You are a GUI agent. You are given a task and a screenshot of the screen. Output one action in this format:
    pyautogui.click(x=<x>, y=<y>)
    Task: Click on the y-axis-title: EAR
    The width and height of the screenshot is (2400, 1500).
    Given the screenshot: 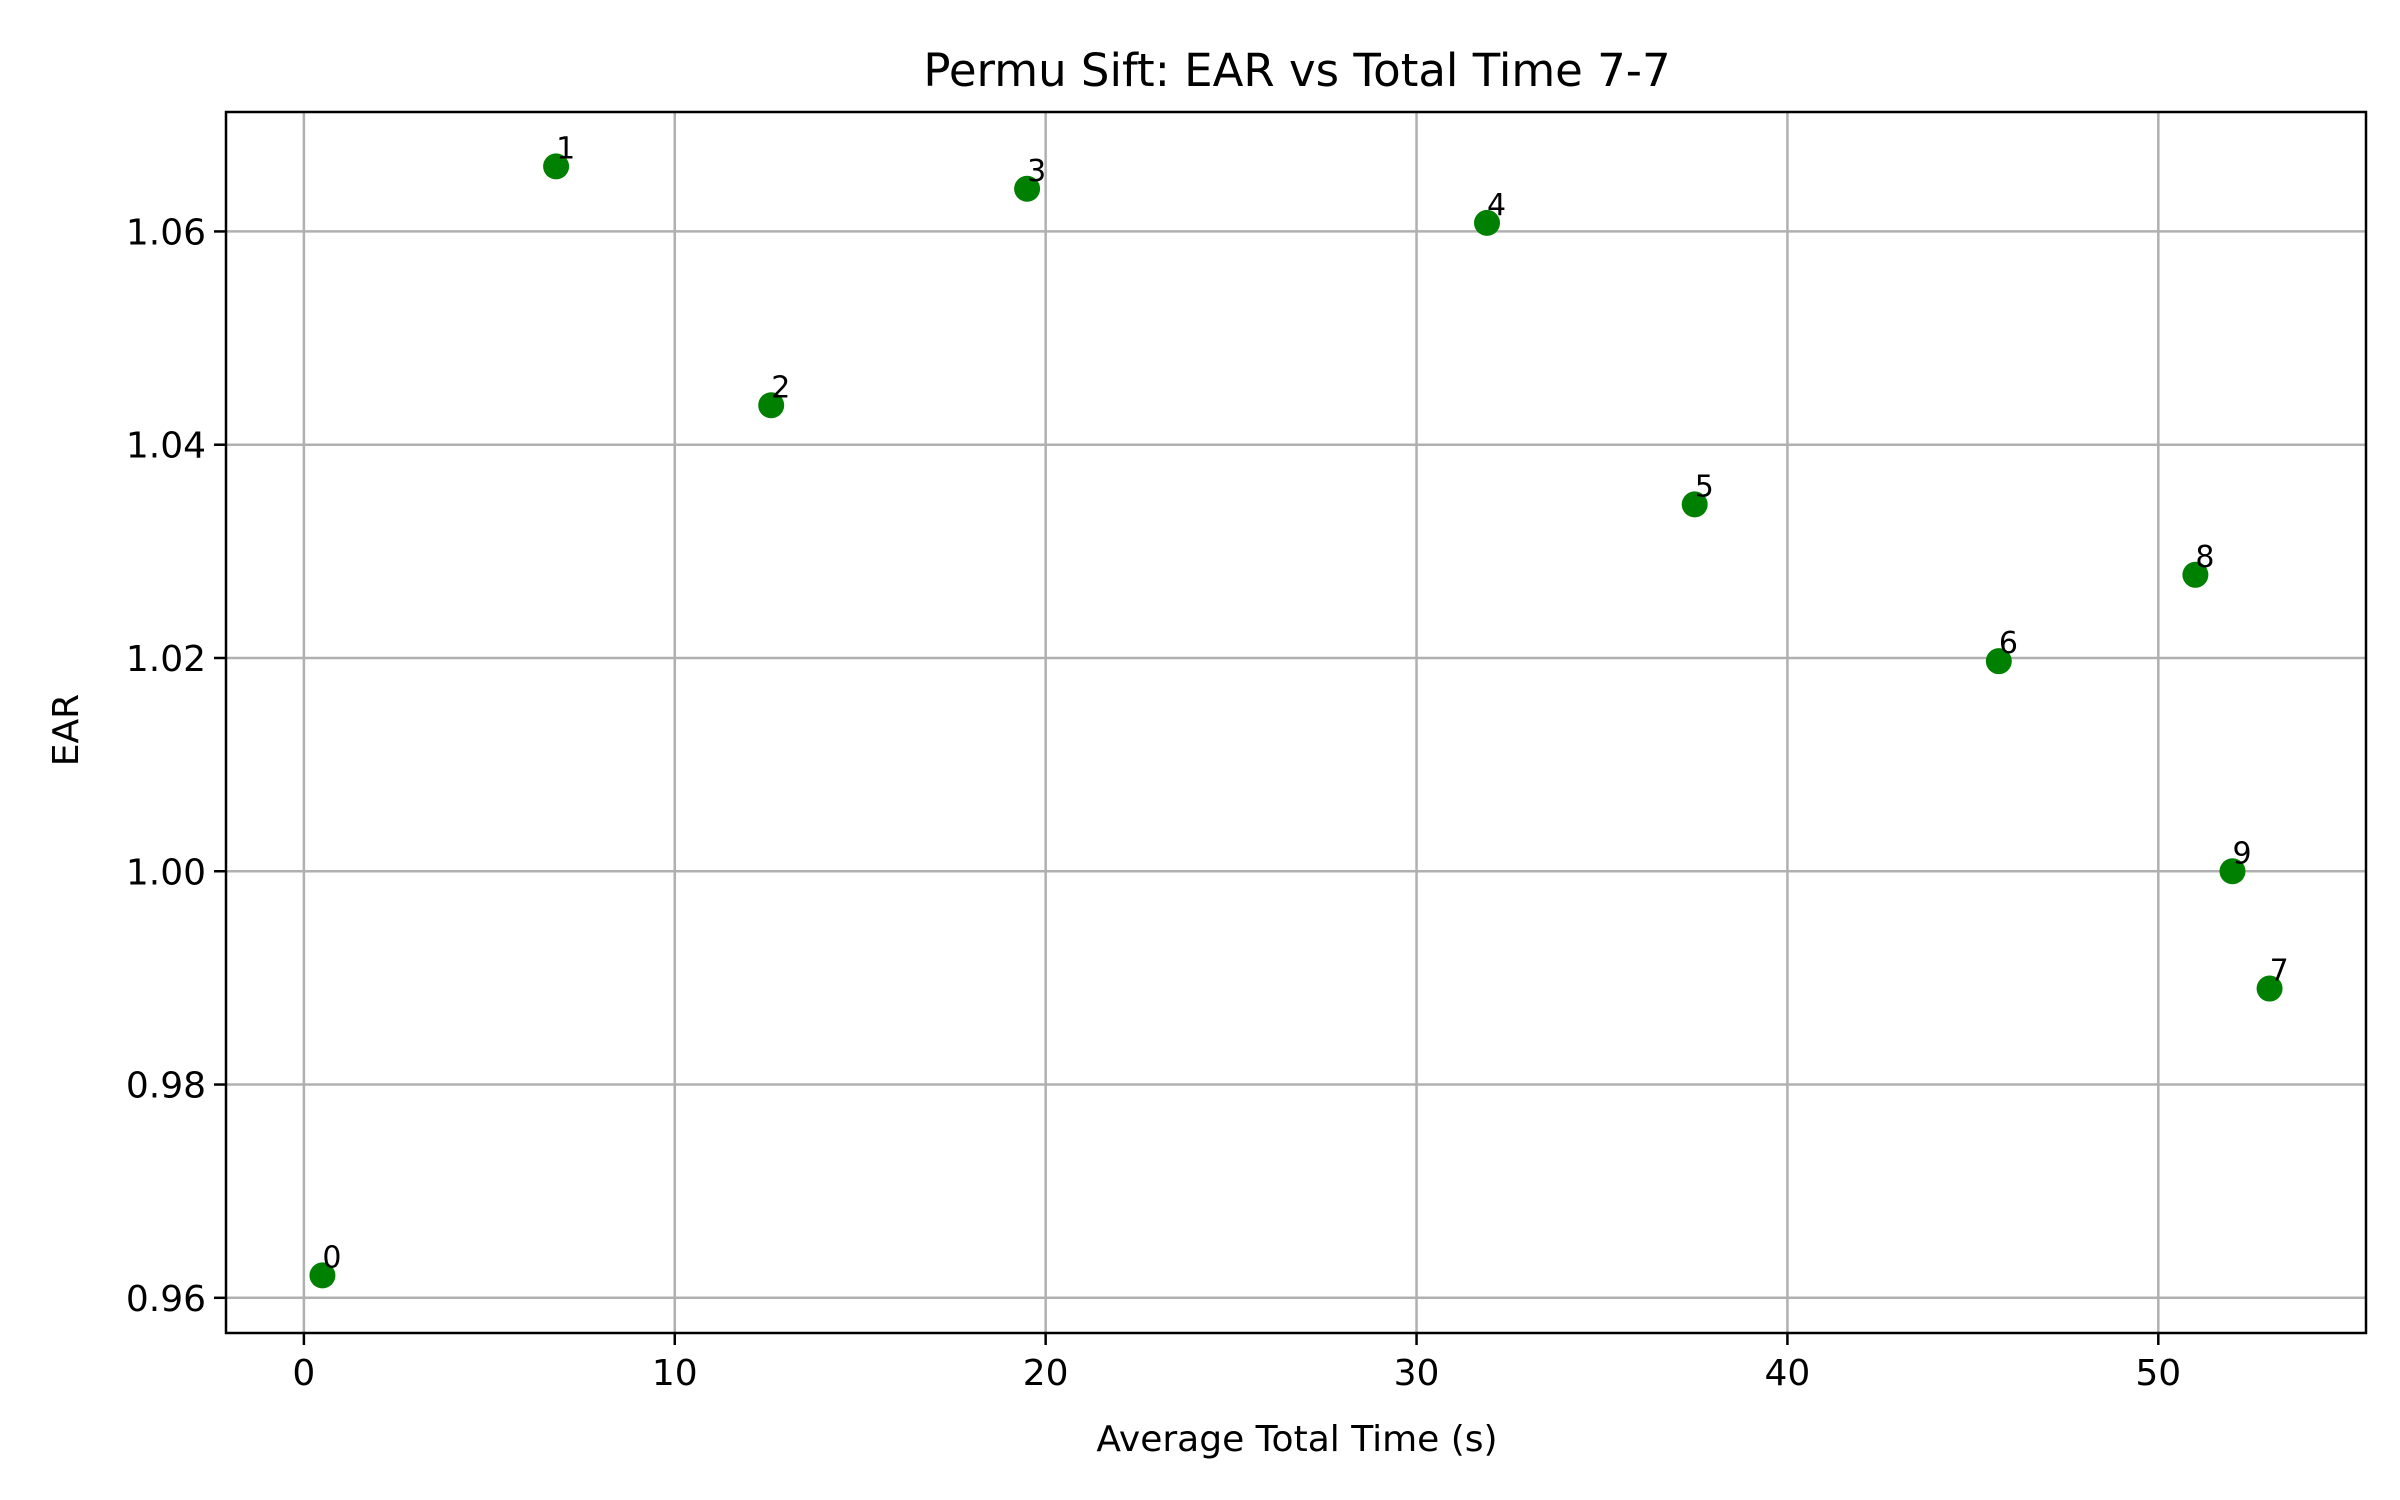 What is the action you would take?
    pyautogui.click(x=66, y=730)
    